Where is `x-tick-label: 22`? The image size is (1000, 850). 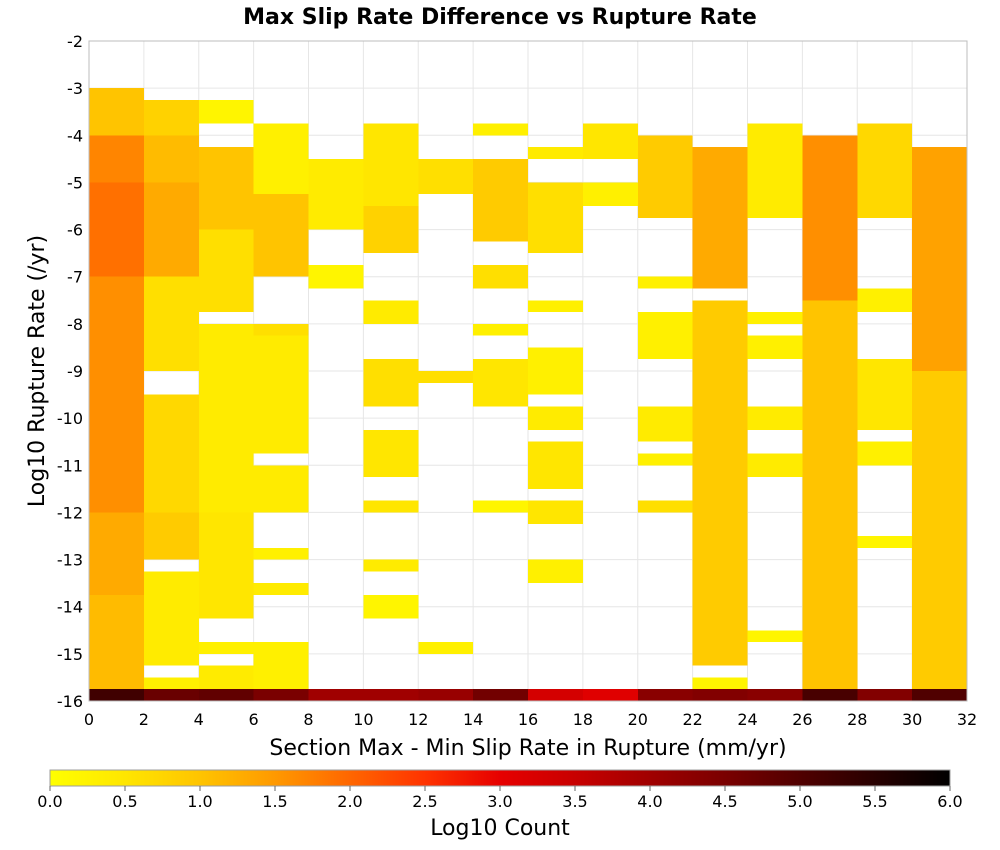 x-tick-label: 22 is located at coordinates (692, 719).